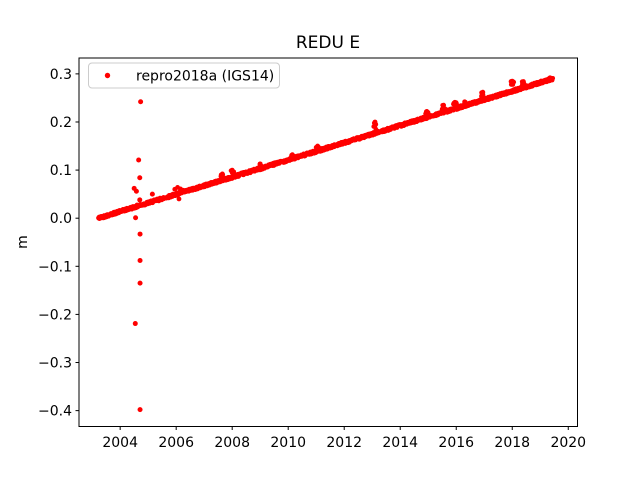 Image resolution: width=640 pixels, height=480 pixels. What do you see at coordinates (61, 75) in the screenshot?
I see `tick-label: 0.3` at bounding box center [61, 75].